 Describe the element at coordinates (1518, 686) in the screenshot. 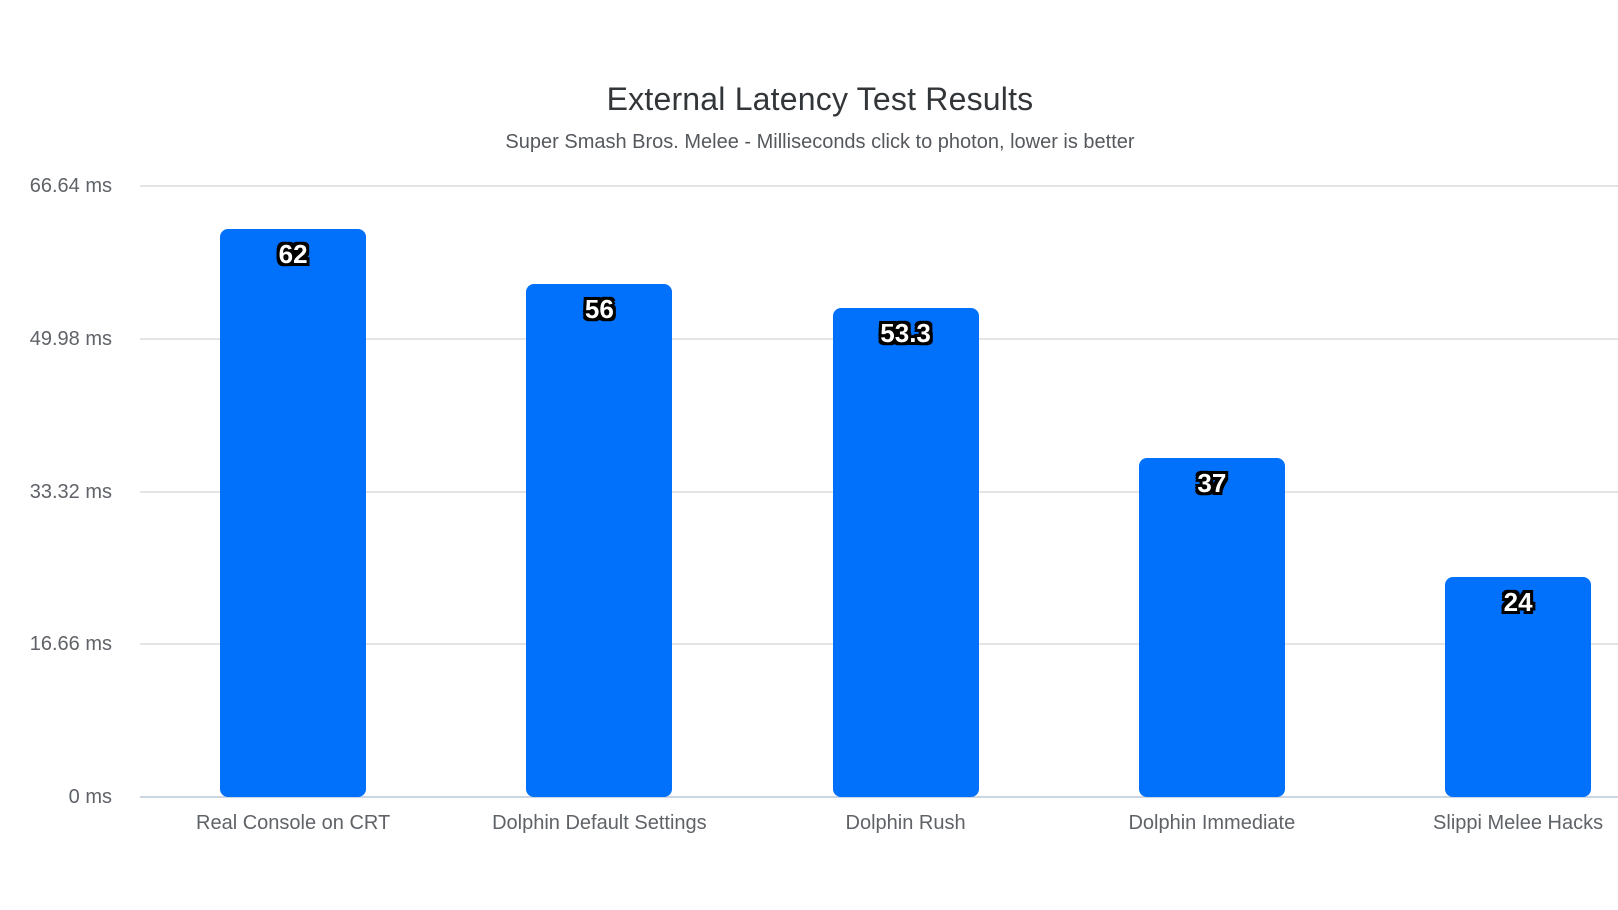

I see `bar-slippi-melee-hacks` at that location.